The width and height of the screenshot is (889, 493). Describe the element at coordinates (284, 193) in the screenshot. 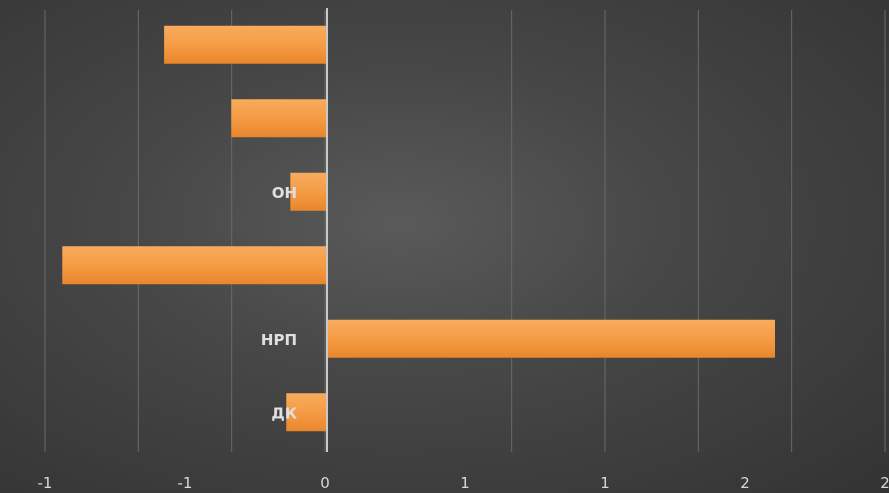

I see `category-label: ОН` at that location.